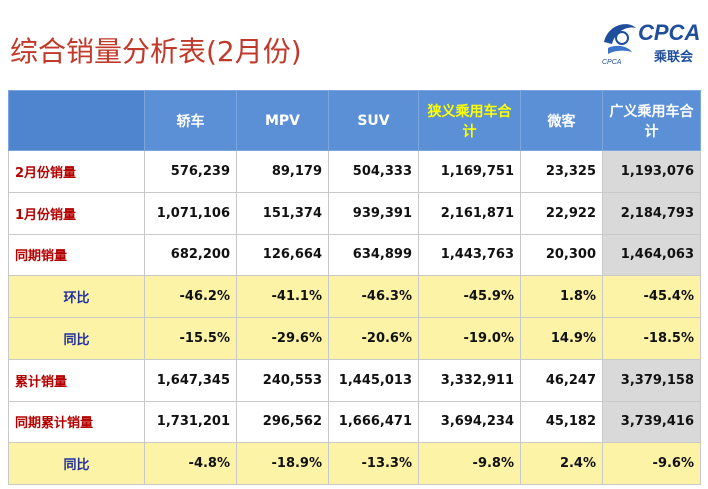  Describe the element at coordinates (76, 422) in the screenshot. I see `row-label: 同期累计销量` at that location.